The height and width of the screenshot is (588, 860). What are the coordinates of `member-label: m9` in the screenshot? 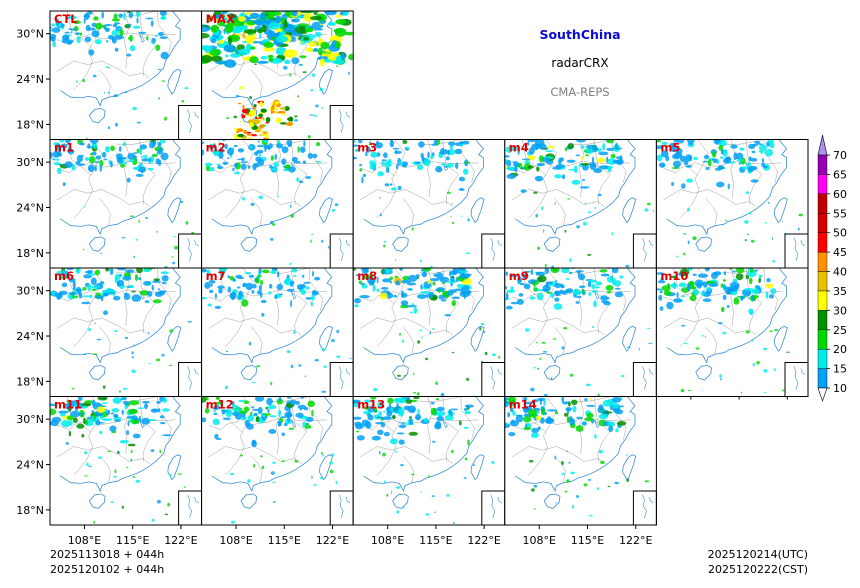 It's located at (519, 276).